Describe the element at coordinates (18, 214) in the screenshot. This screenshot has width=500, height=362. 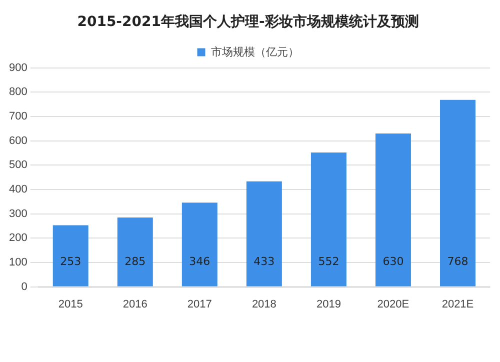
I see `y-tick-label: 300` at that location.